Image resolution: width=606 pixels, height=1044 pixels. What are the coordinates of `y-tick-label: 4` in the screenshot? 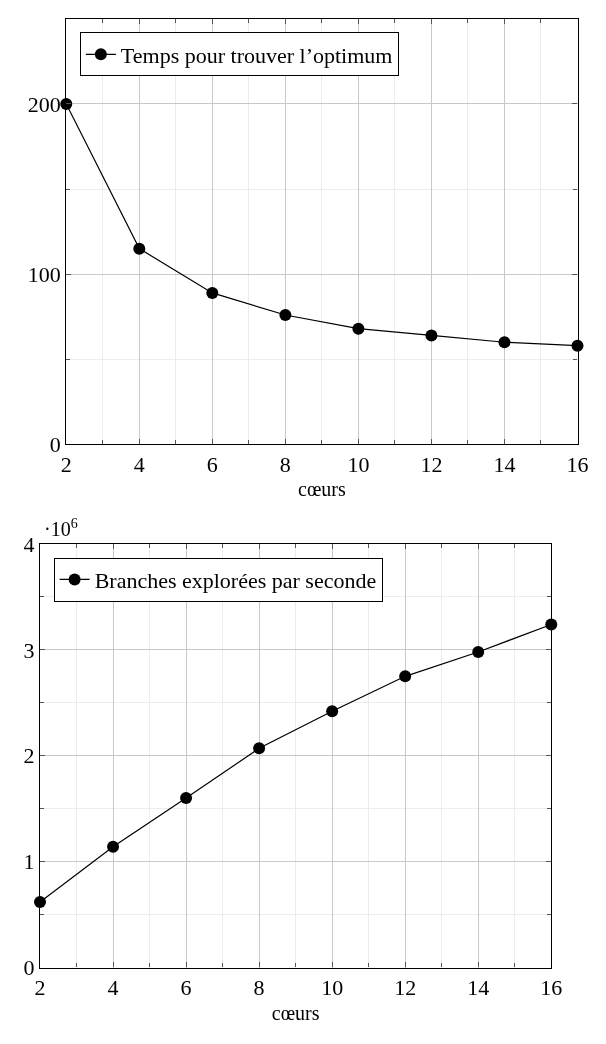 It's located at (29, 544).